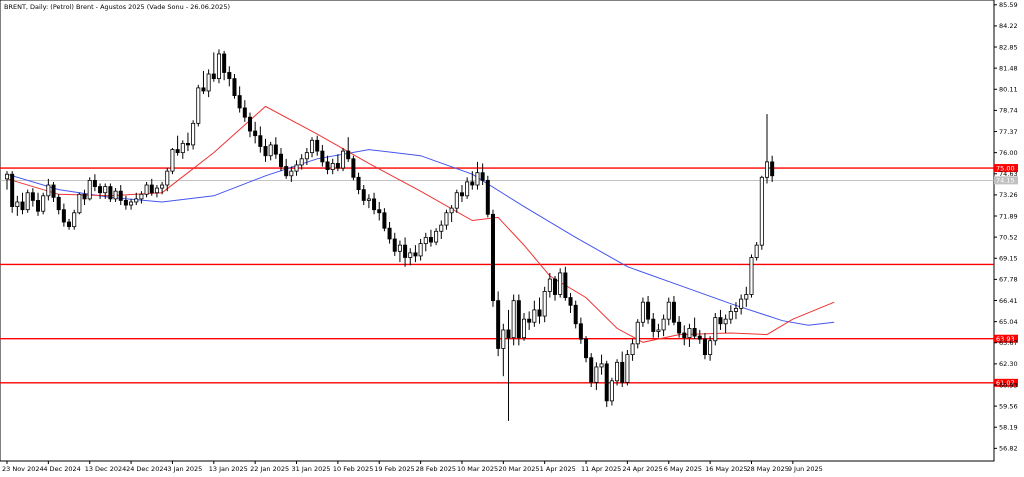 The image size is (1024, 477). What do you see at coordinates (184, 469) in the screenshot?
I see `x-tick-label: 3 Jan 2025` at bounding box center [184, 469].